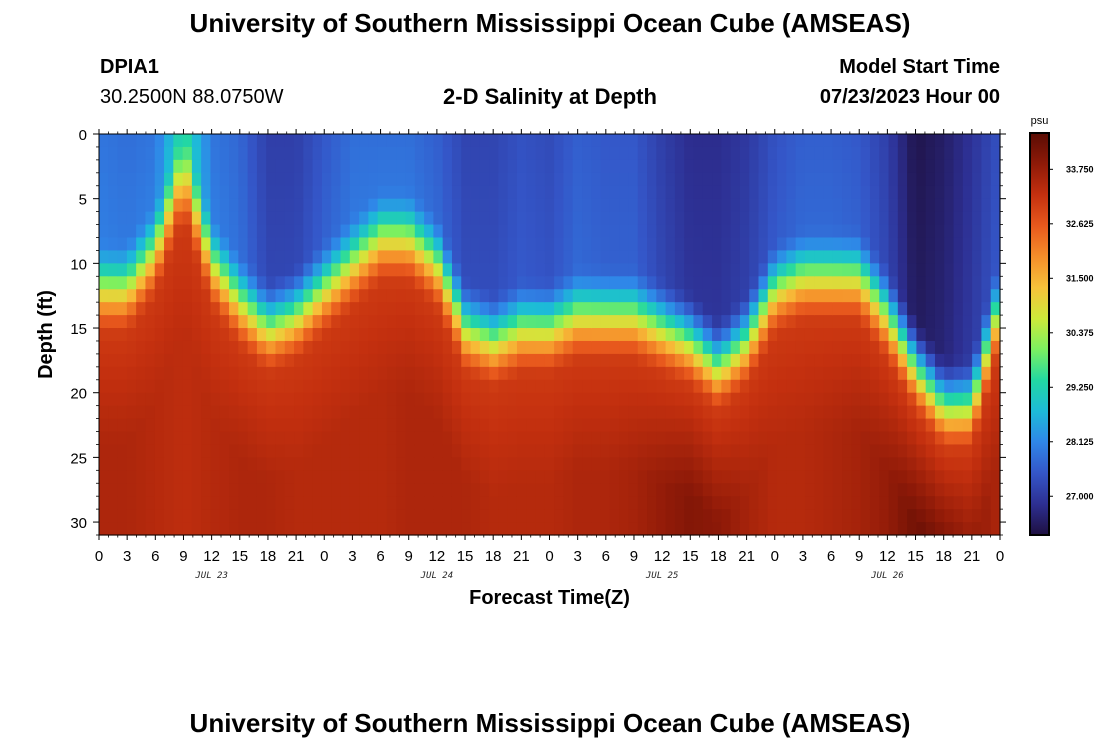  What do you see at coordinates (1039, 334) in the screenshot?
I see `colorbar-gradient-bar` at bounding box center [1039, 334].